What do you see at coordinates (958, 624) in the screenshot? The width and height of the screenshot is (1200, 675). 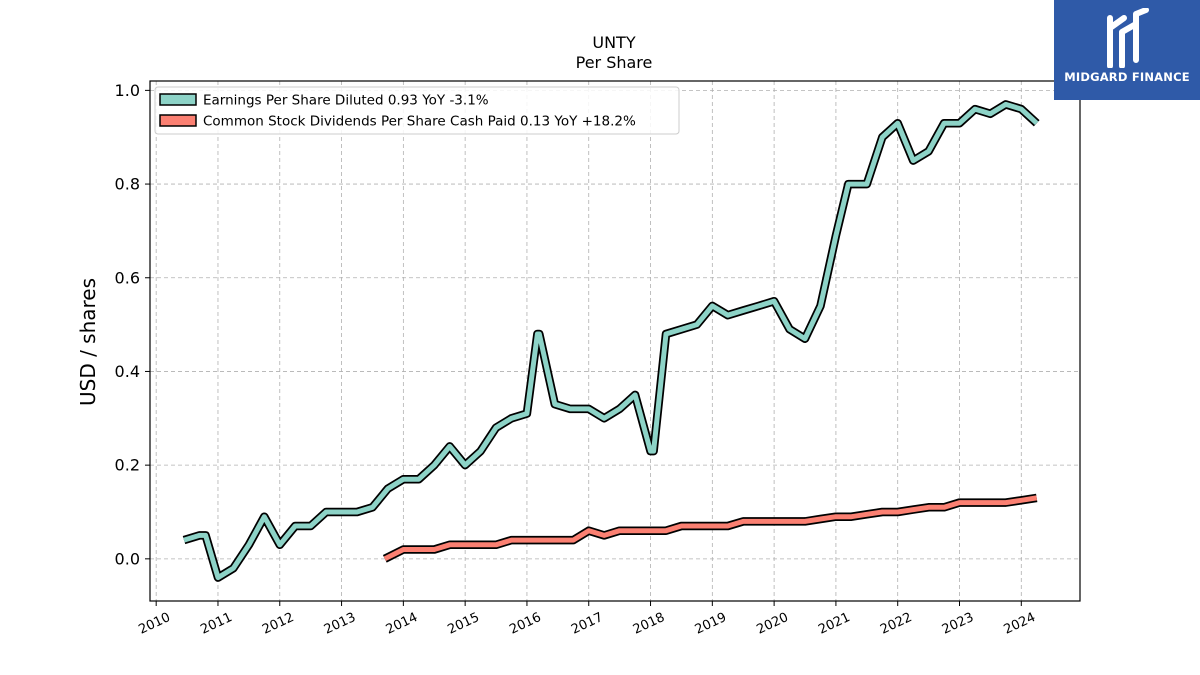 I see `x-tick-label: 2023` at bounding box center [958, 624].